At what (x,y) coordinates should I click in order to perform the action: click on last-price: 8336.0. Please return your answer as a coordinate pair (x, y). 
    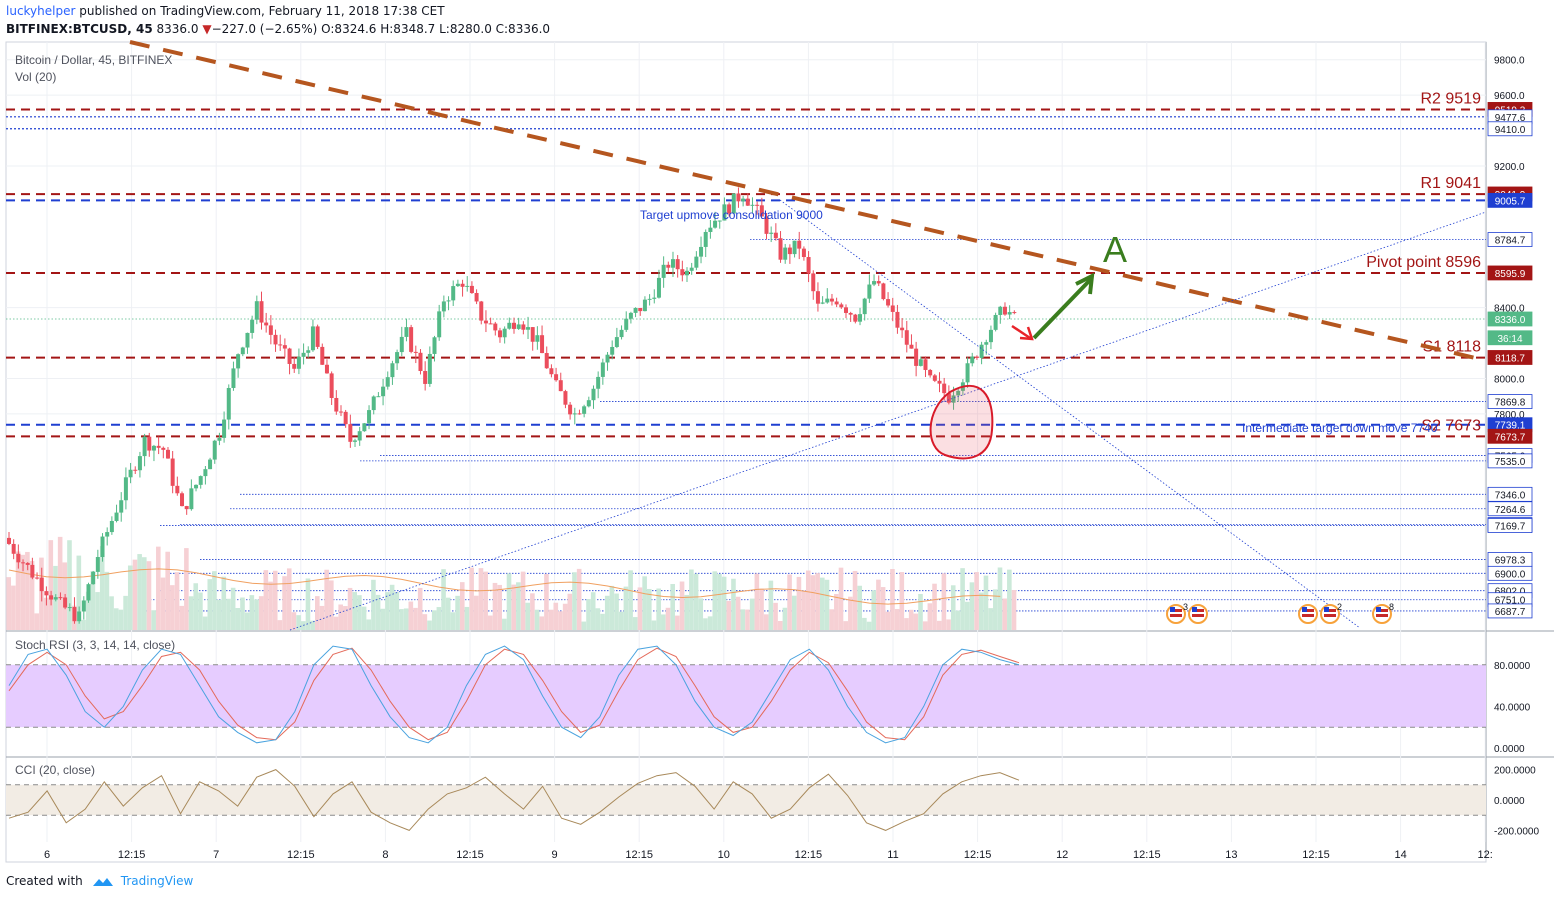
    Looking at the image, I should click on (177, 29).